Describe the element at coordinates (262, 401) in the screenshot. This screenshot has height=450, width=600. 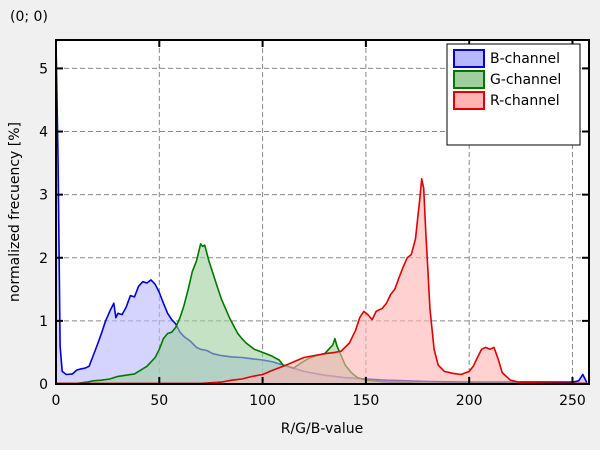
I see `x-tick-label: 100` at that location.